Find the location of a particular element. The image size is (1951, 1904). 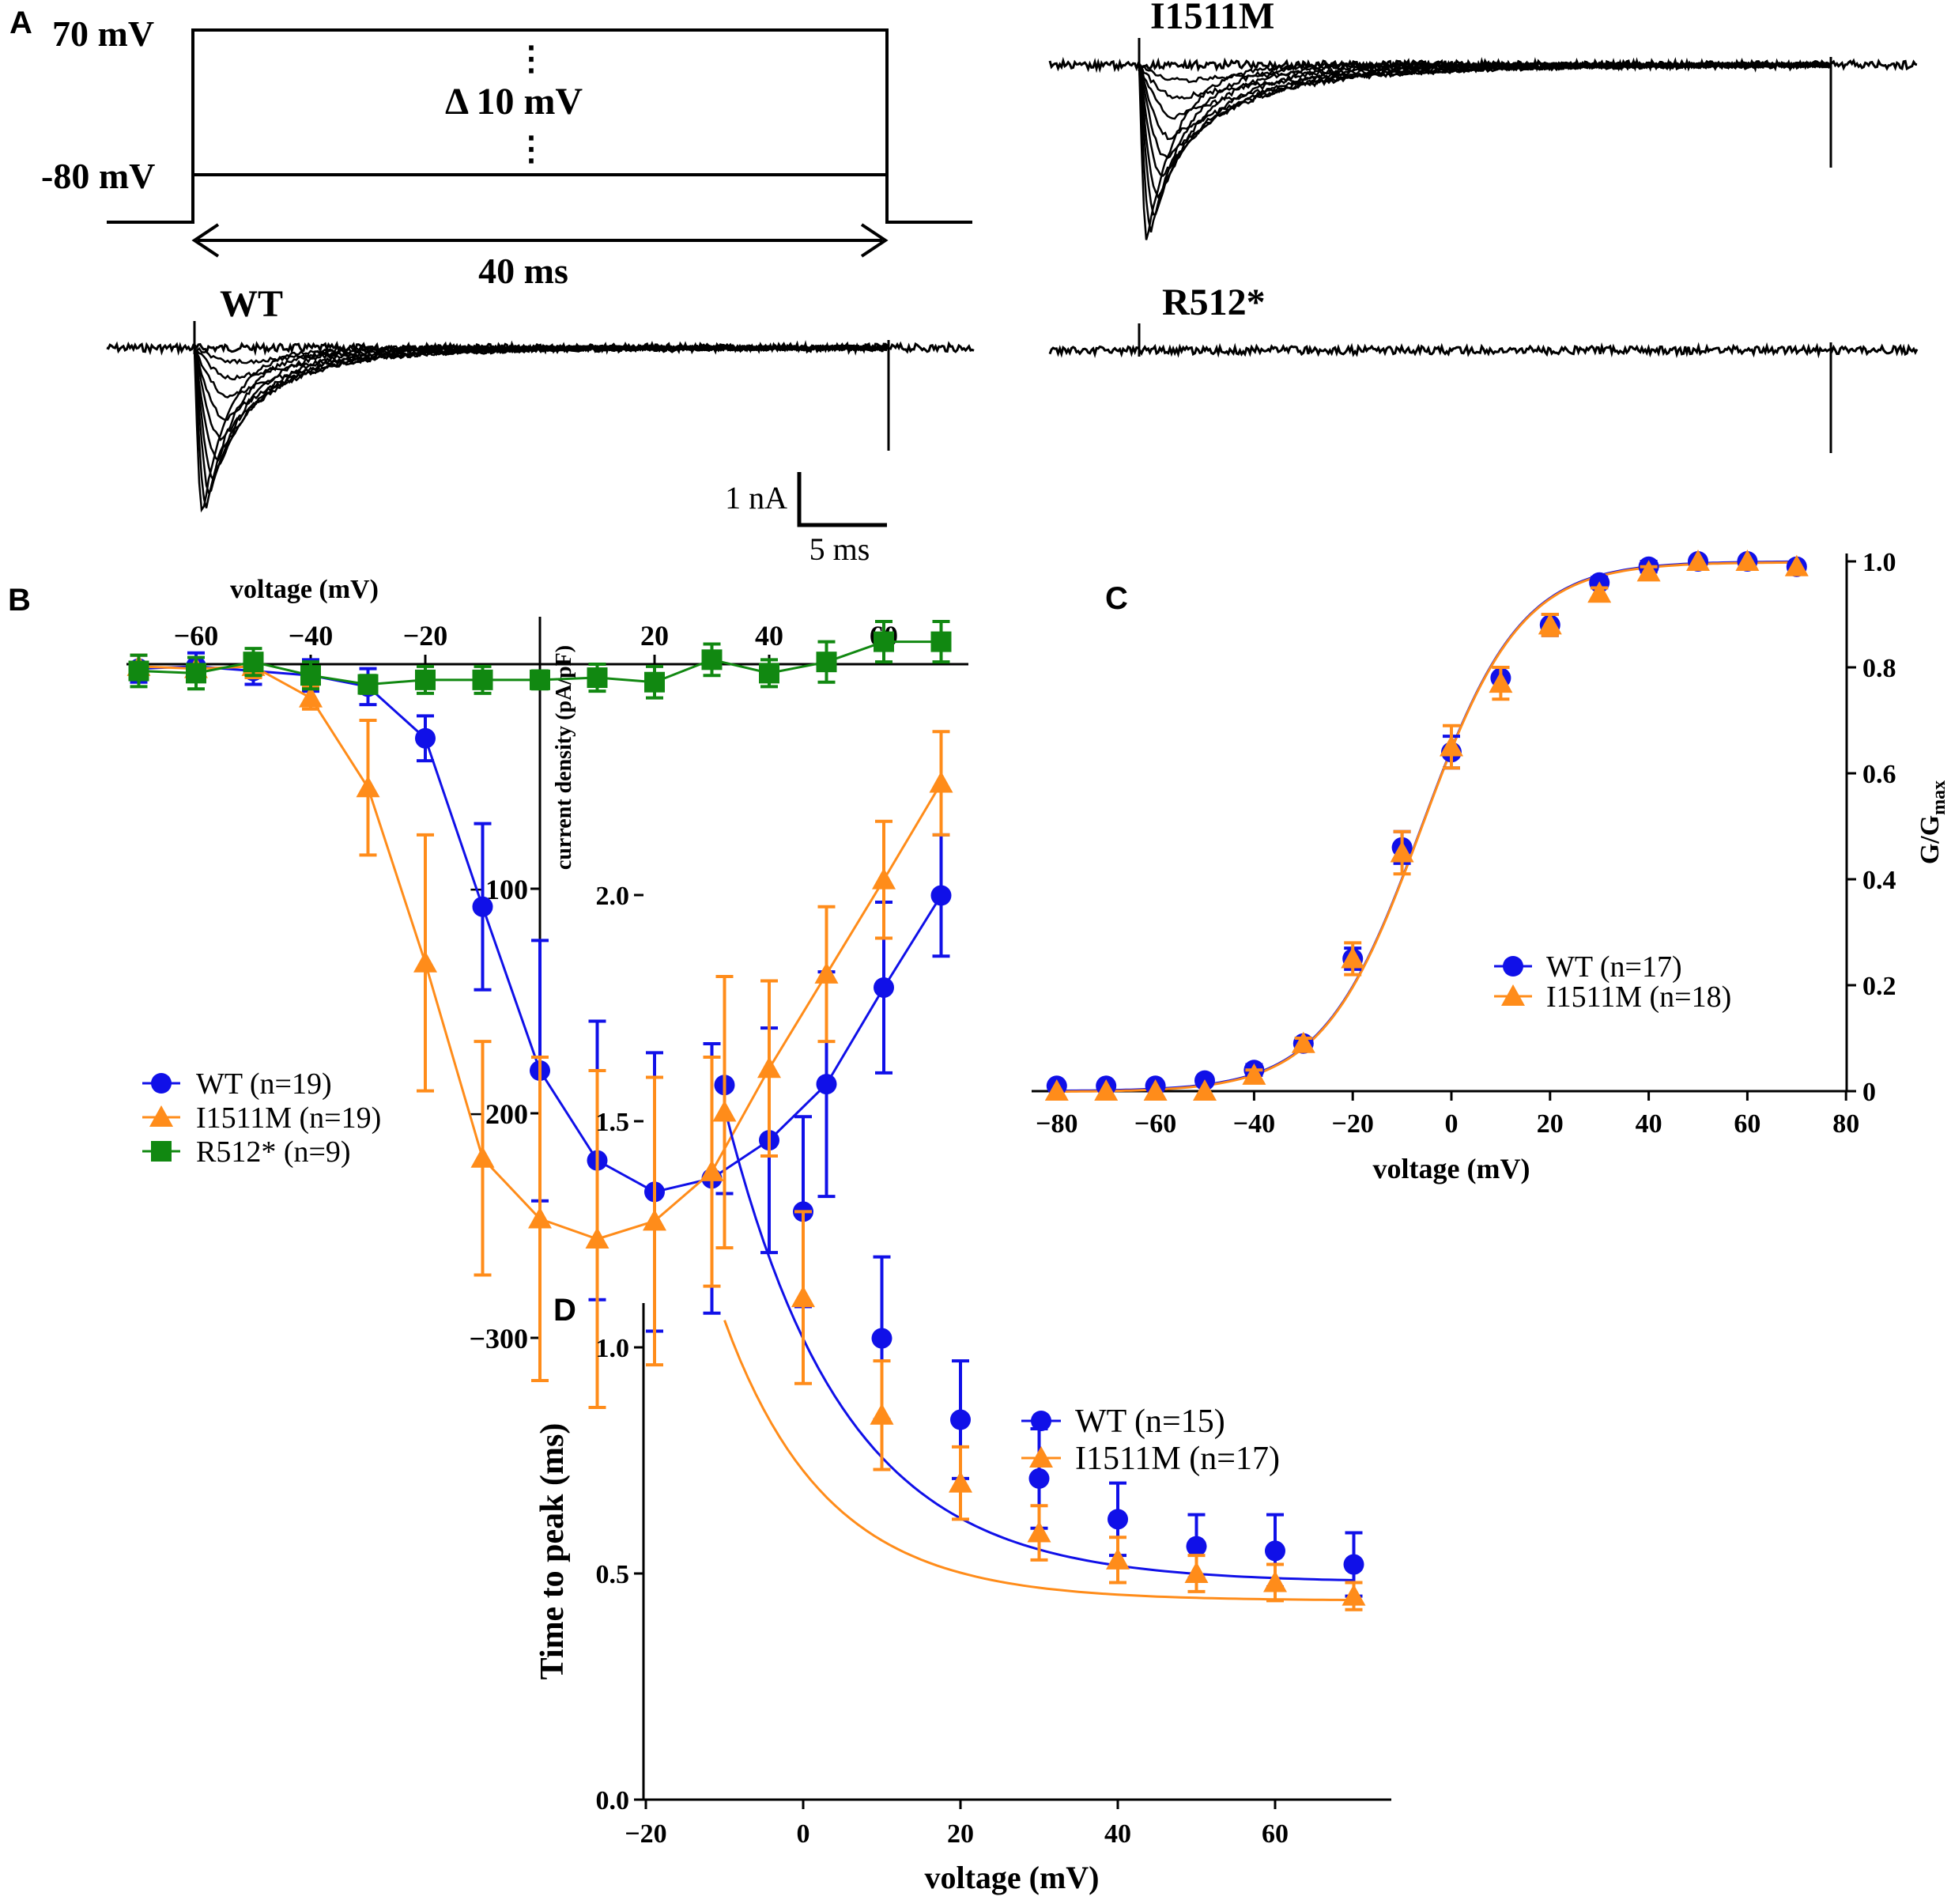

protocol-step-label: Δ 10 mV is located at coordinates (514, 102).